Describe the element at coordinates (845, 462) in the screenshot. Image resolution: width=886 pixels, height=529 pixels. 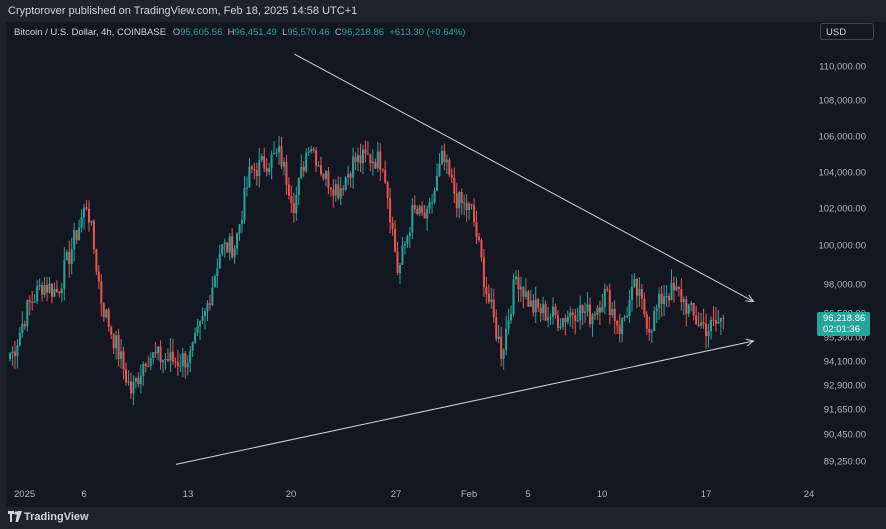
I see `y-tick-label: 89,250.00` at that location.